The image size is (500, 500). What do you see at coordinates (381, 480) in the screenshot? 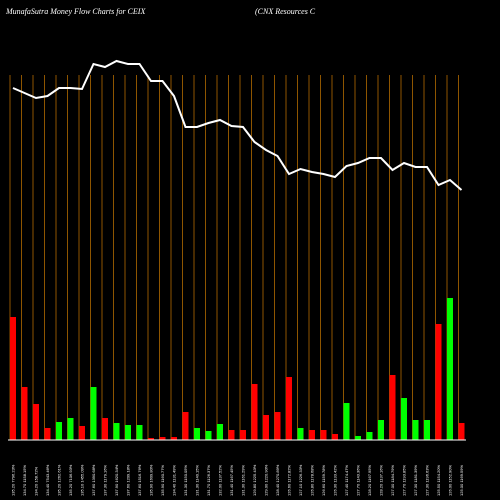
I see `x-tick-label: 128.20 1137.16%` at bounding box center [381, 480].